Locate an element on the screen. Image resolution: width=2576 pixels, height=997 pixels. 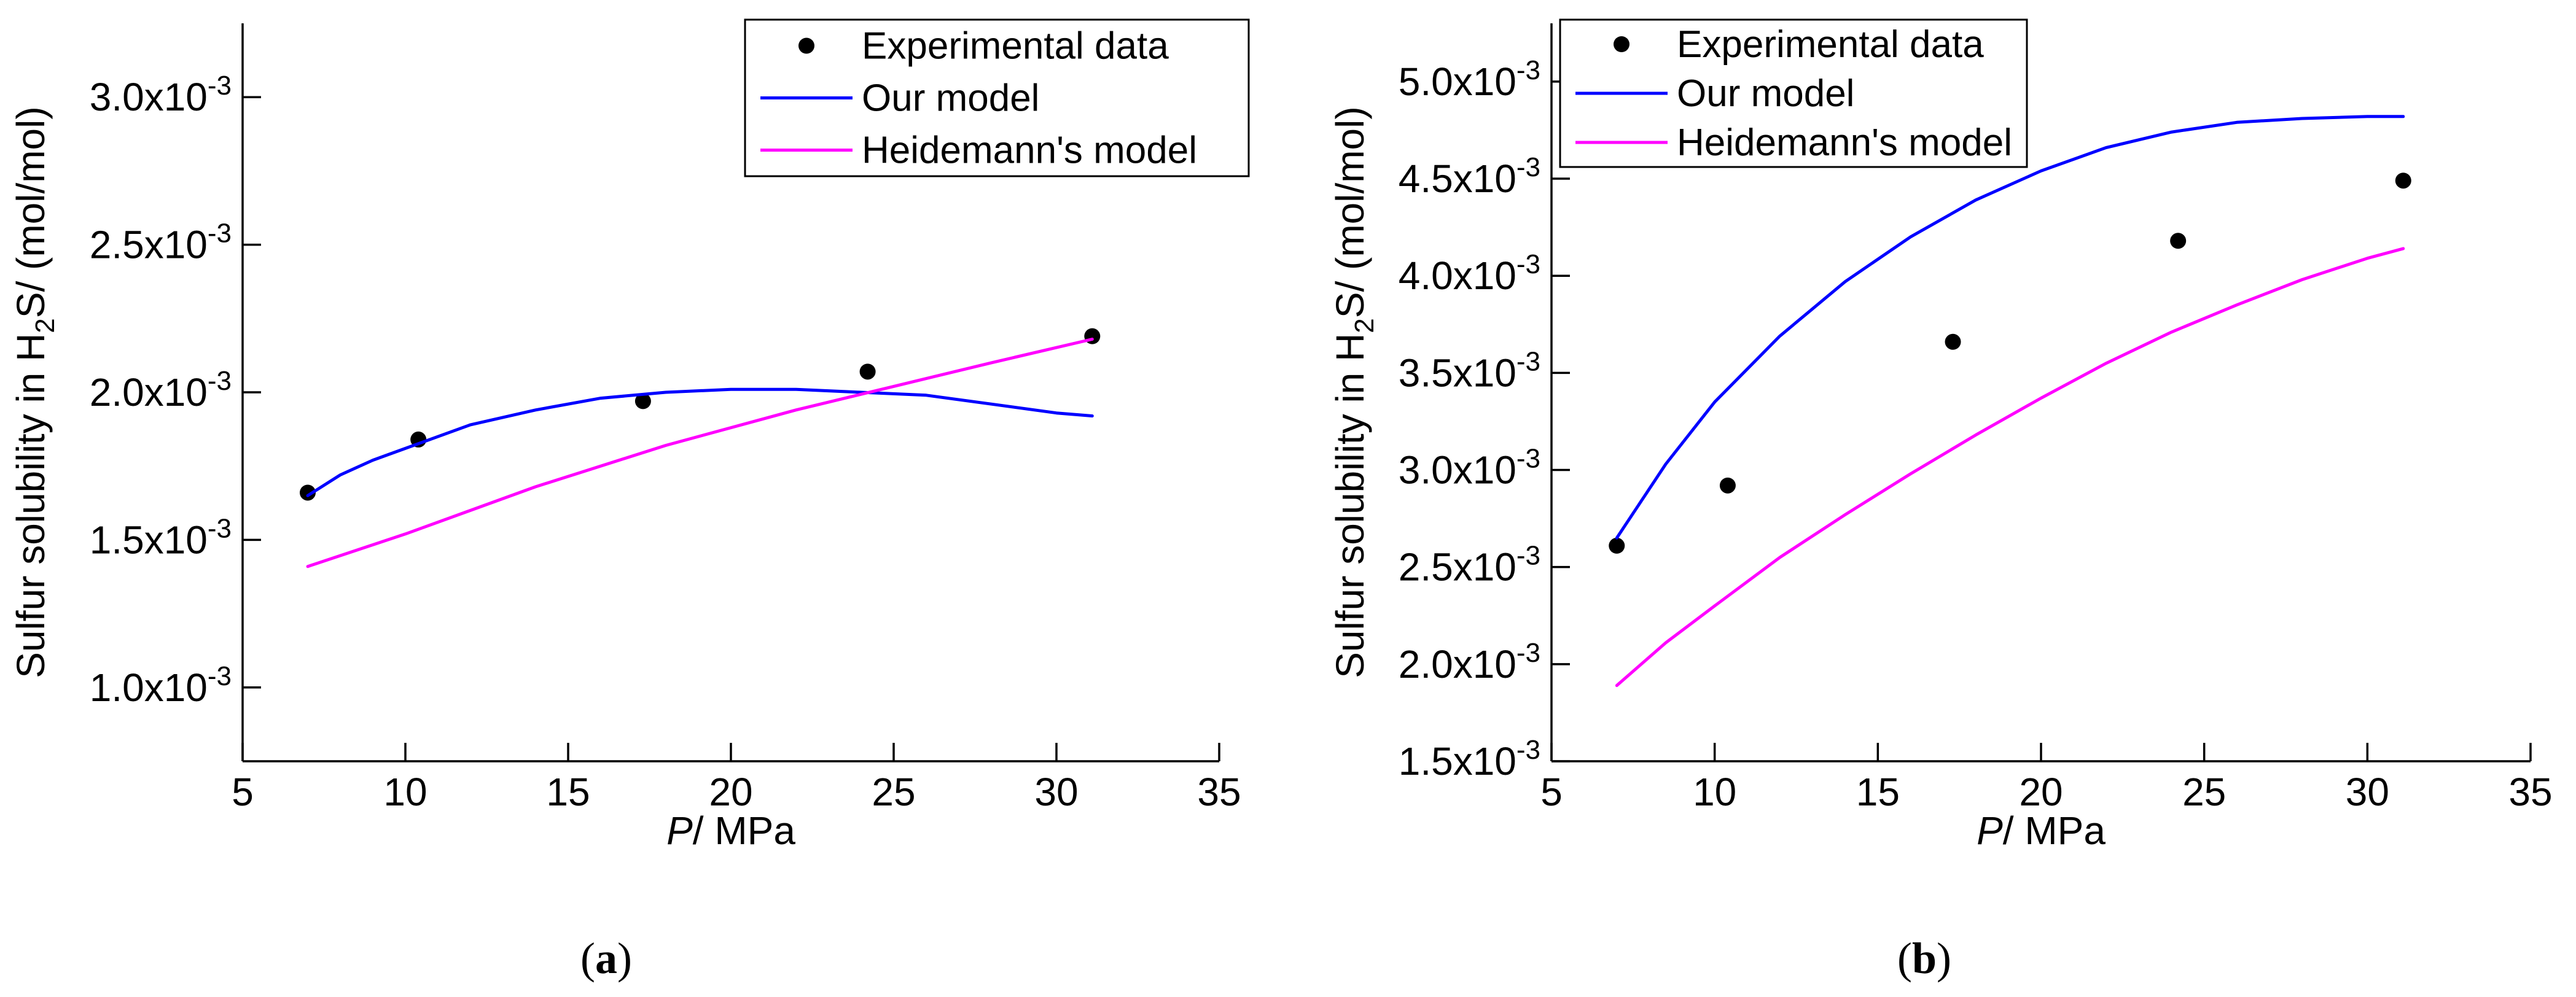
y-tick-label: 1.0x10⁻³ is located at coordinates (161, 685).